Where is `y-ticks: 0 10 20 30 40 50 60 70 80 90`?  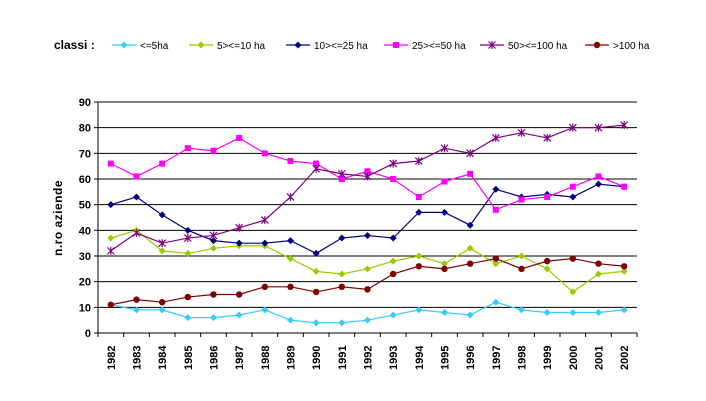
y-ticks: 0 10 20 30 40 50 60 70 80 90 is located at coordinates (88, 218).